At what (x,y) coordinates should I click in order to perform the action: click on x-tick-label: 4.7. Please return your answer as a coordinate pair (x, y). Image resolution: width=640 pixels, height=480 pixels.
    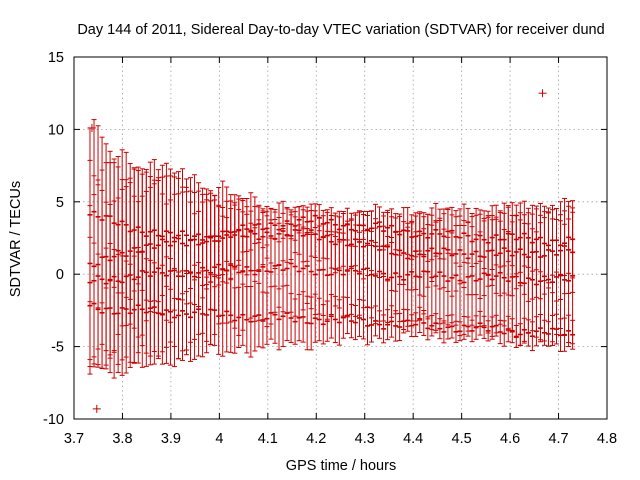
    Looking at the image, I should click on (558, 439).